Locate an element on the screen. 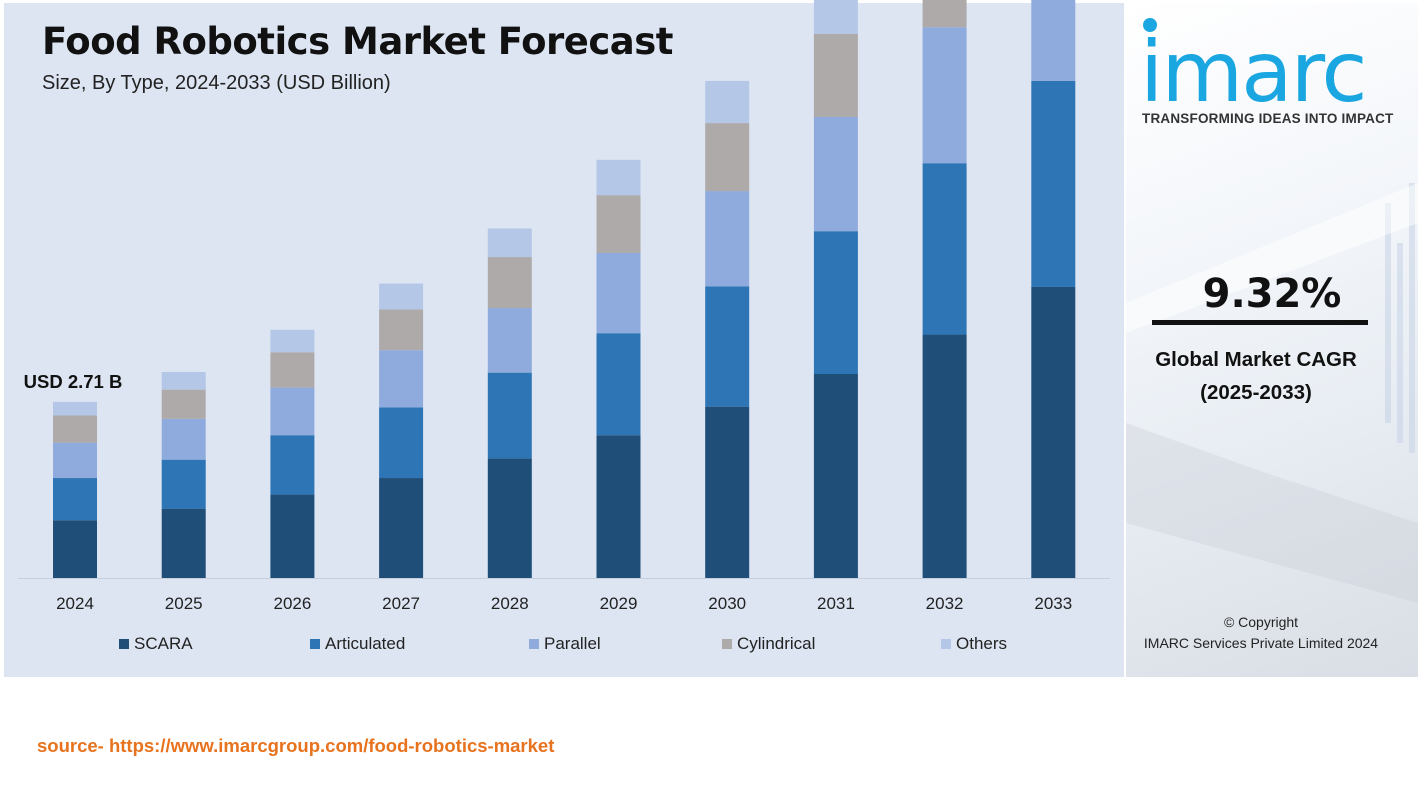 The image size is (1418, 800). bar-segment-cylindrical-2029 is located at coordinates (618, 224).